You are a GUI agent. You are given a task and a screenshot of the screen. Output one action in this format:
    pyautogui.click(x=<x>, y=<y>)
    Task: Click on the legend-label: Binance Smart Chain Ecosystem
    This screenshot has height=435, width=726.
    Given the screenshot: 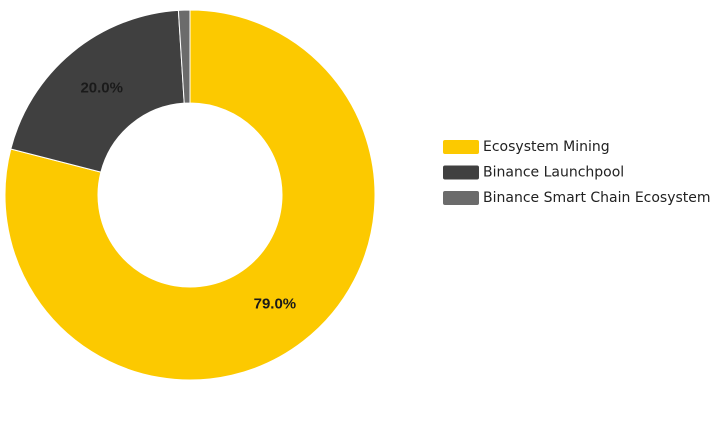 What is the action you would take?
    pyautogui.click(x=597, y=198)
    